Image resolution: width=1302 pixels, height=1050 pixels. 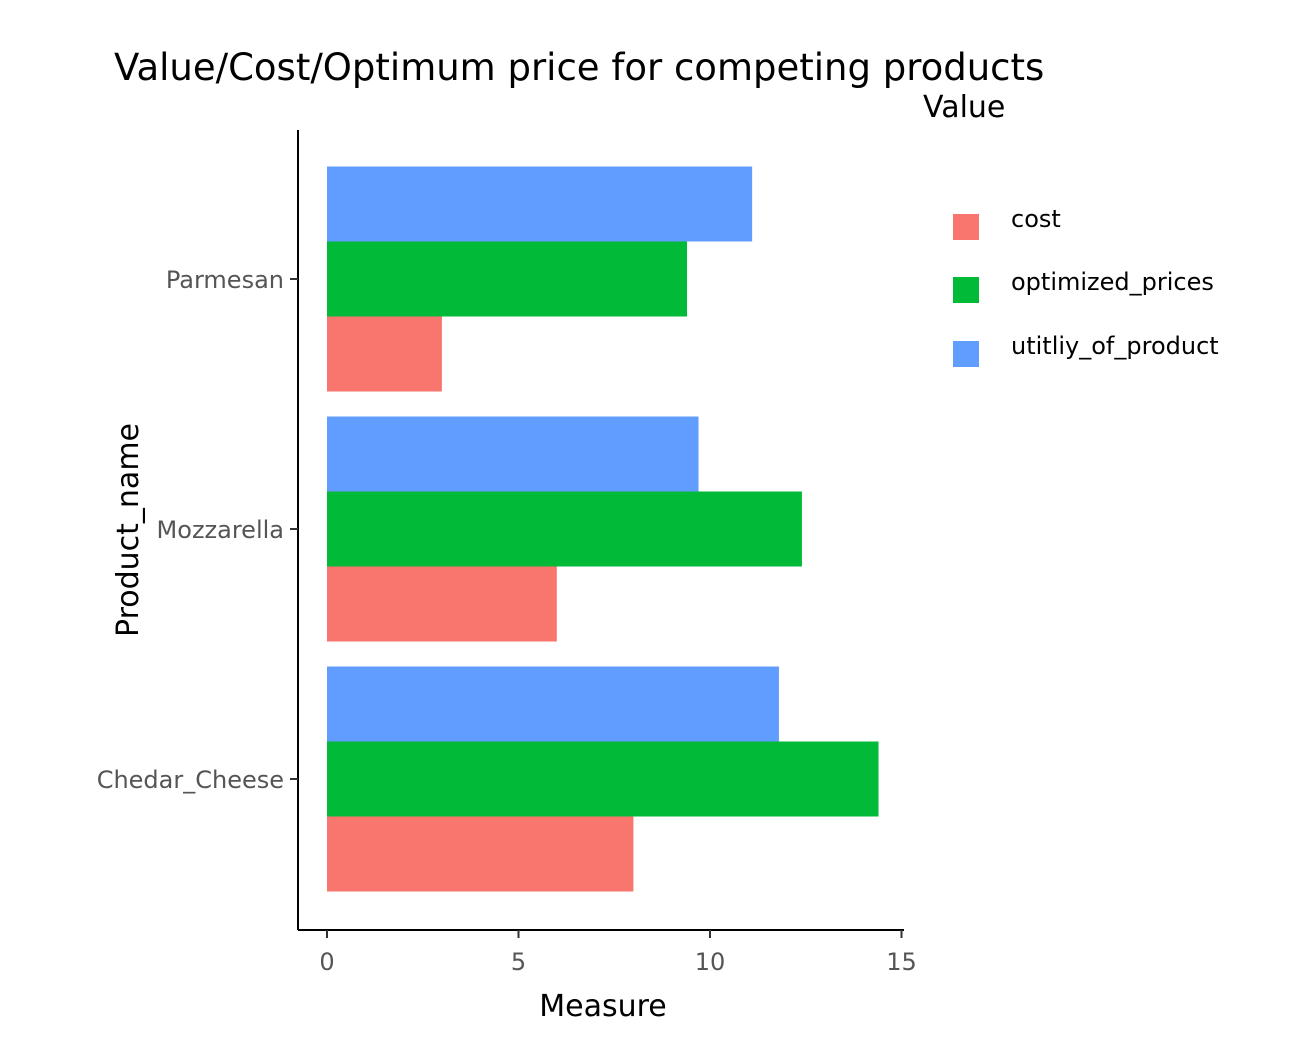 What do you see at coordinates (901, 962) in the screenshot?
I see `x-tick-label: 15` at bounding box center [901, 962].